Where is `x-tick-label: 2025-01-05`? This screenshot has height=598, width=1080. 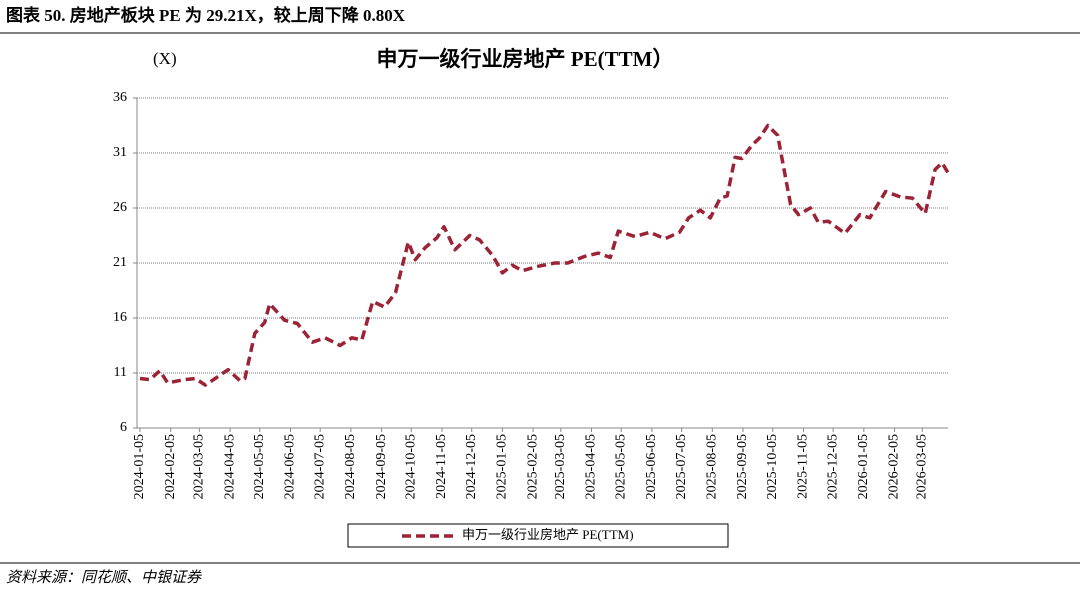
x-tick-label: 2025-01-05 is located at coordinates (502, 466).